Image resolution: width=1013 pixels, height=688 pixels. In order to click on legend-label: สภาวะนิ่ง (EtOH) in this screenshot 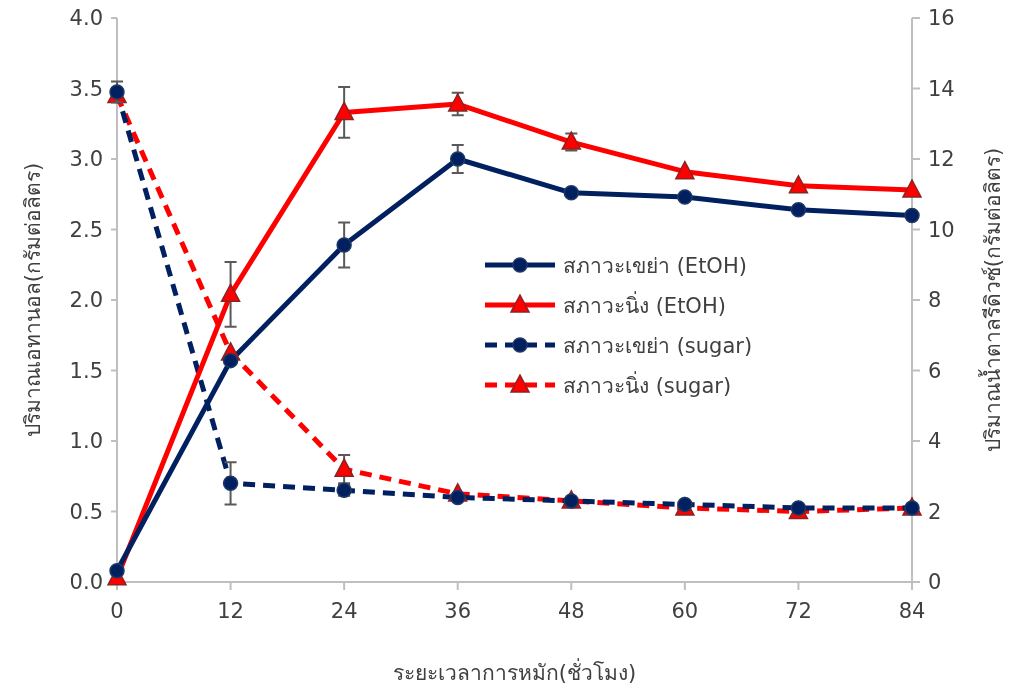, I will do `click(644, 304)`.